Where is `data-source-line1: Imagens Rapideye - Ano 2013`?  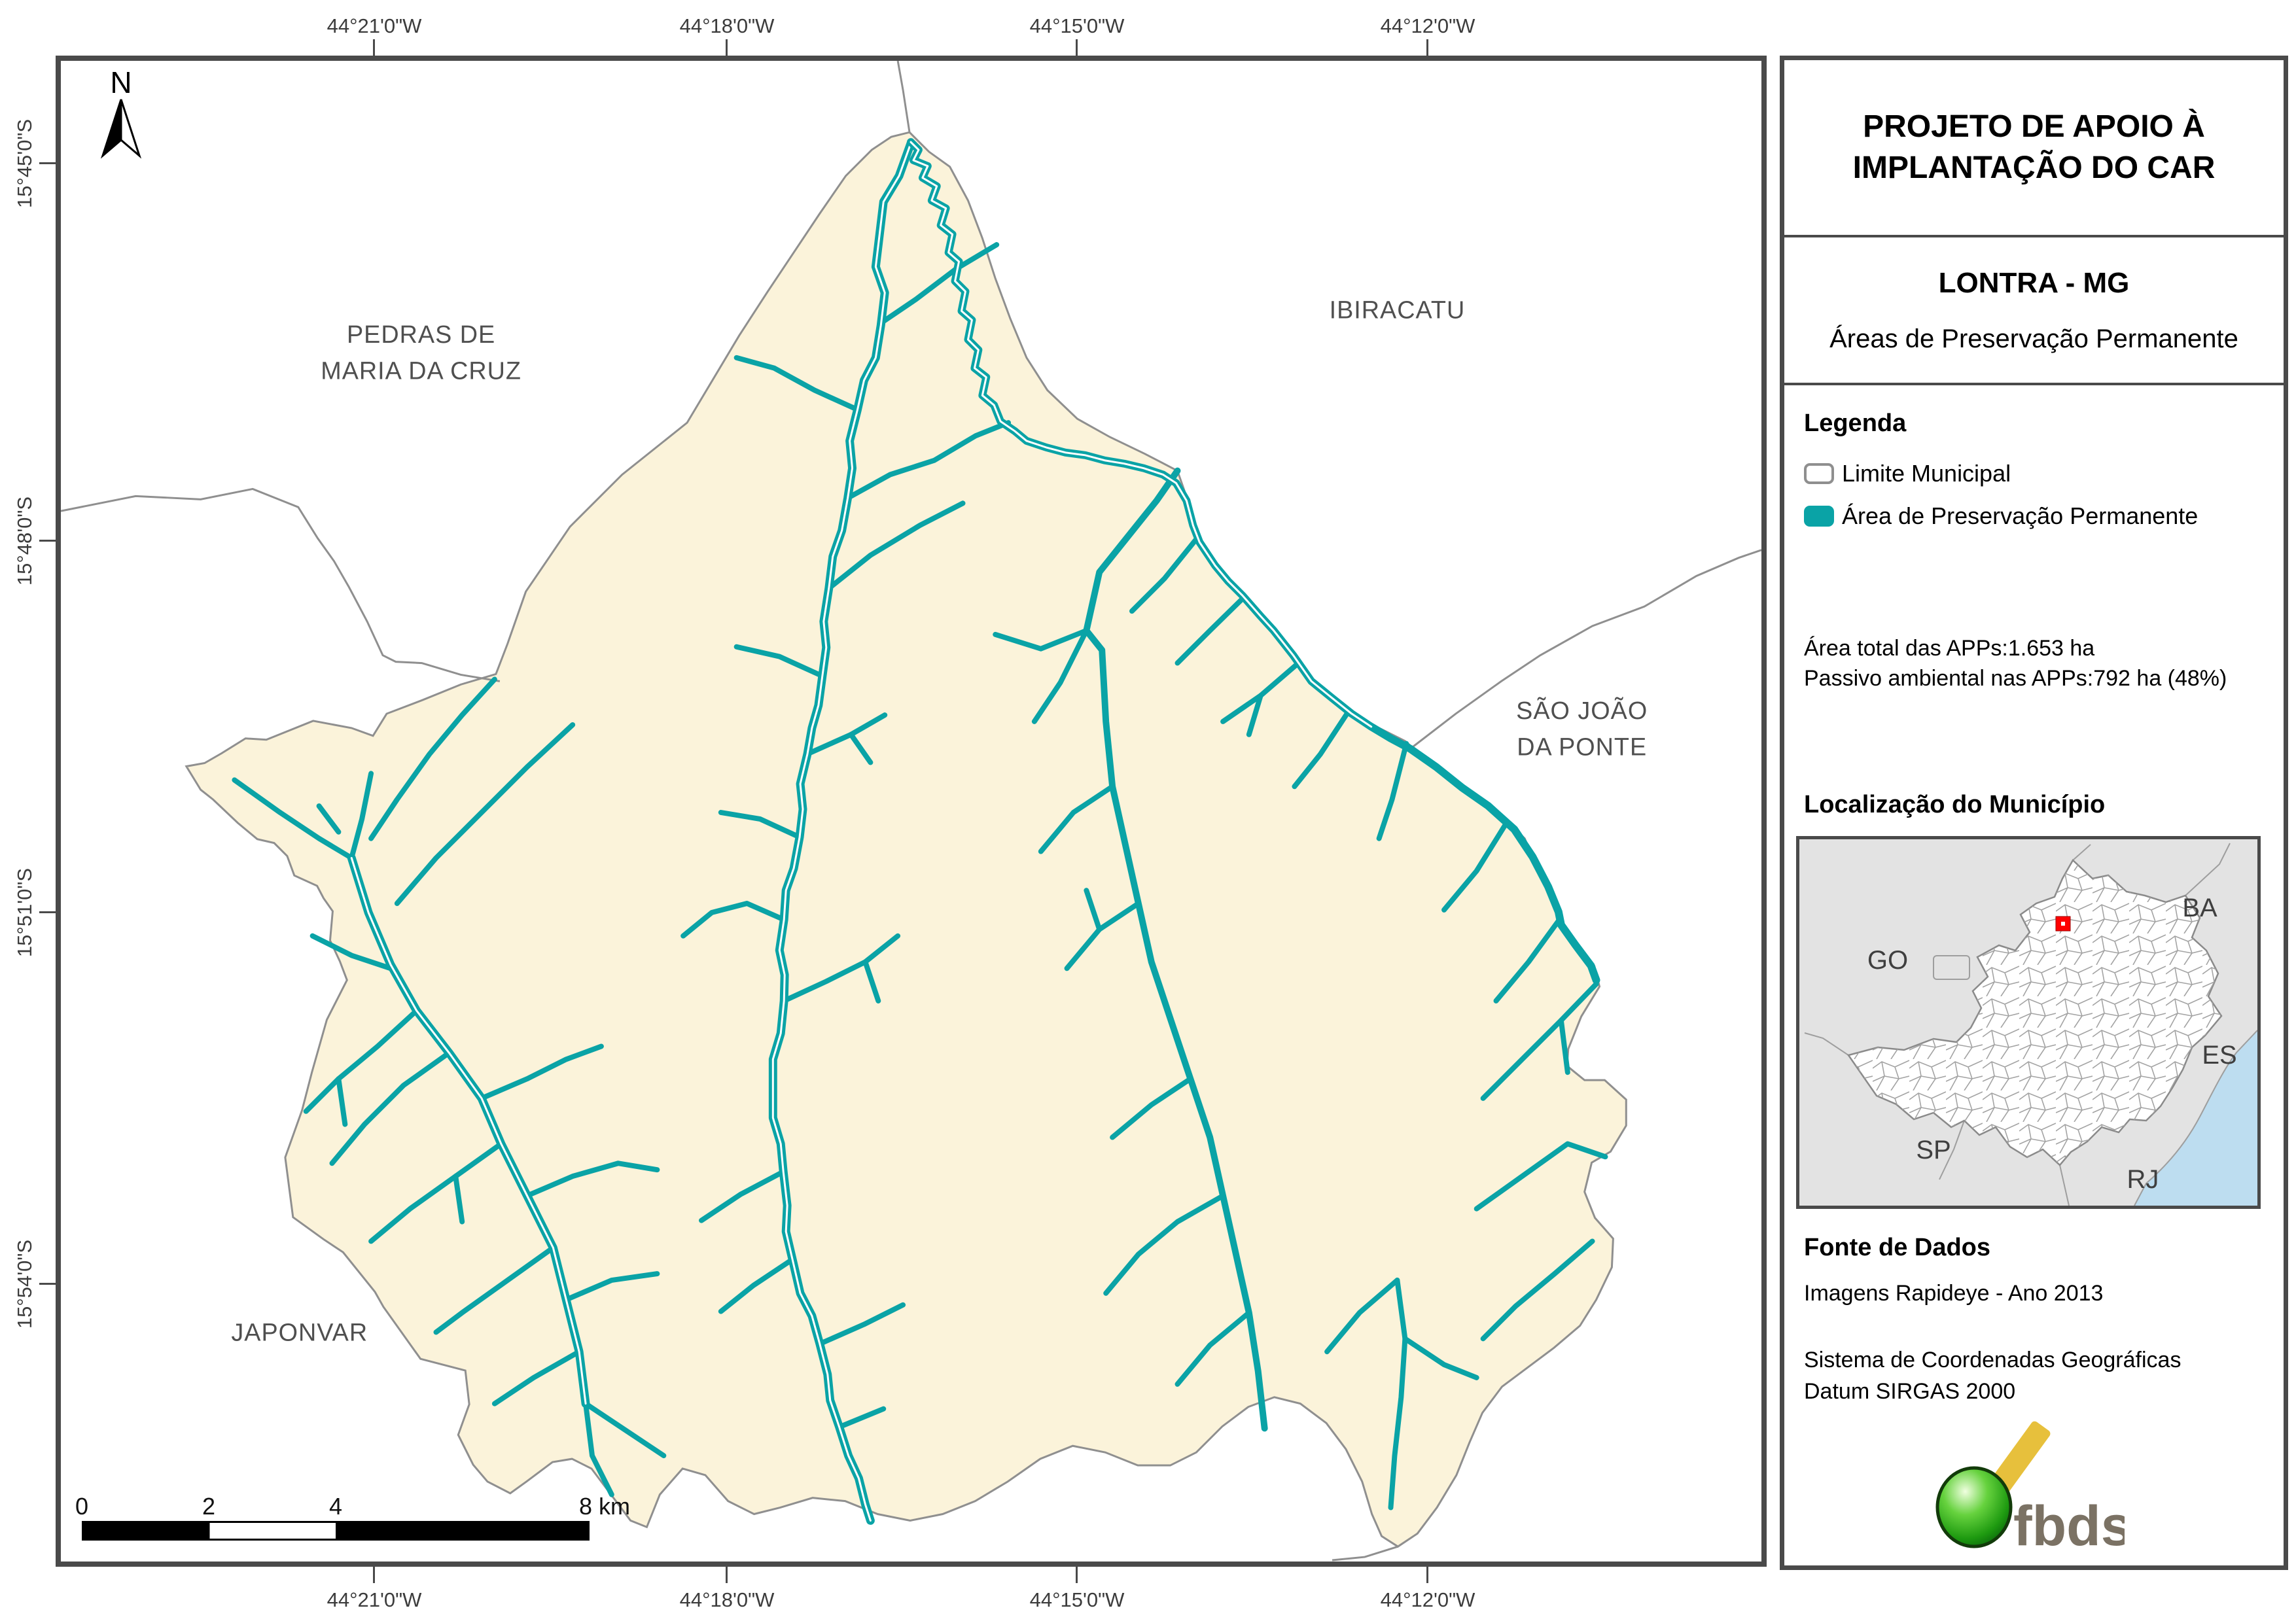
data-source-line1: Imagens Rapideye - Ano 2013 is located at coordinates (1954, 1293).